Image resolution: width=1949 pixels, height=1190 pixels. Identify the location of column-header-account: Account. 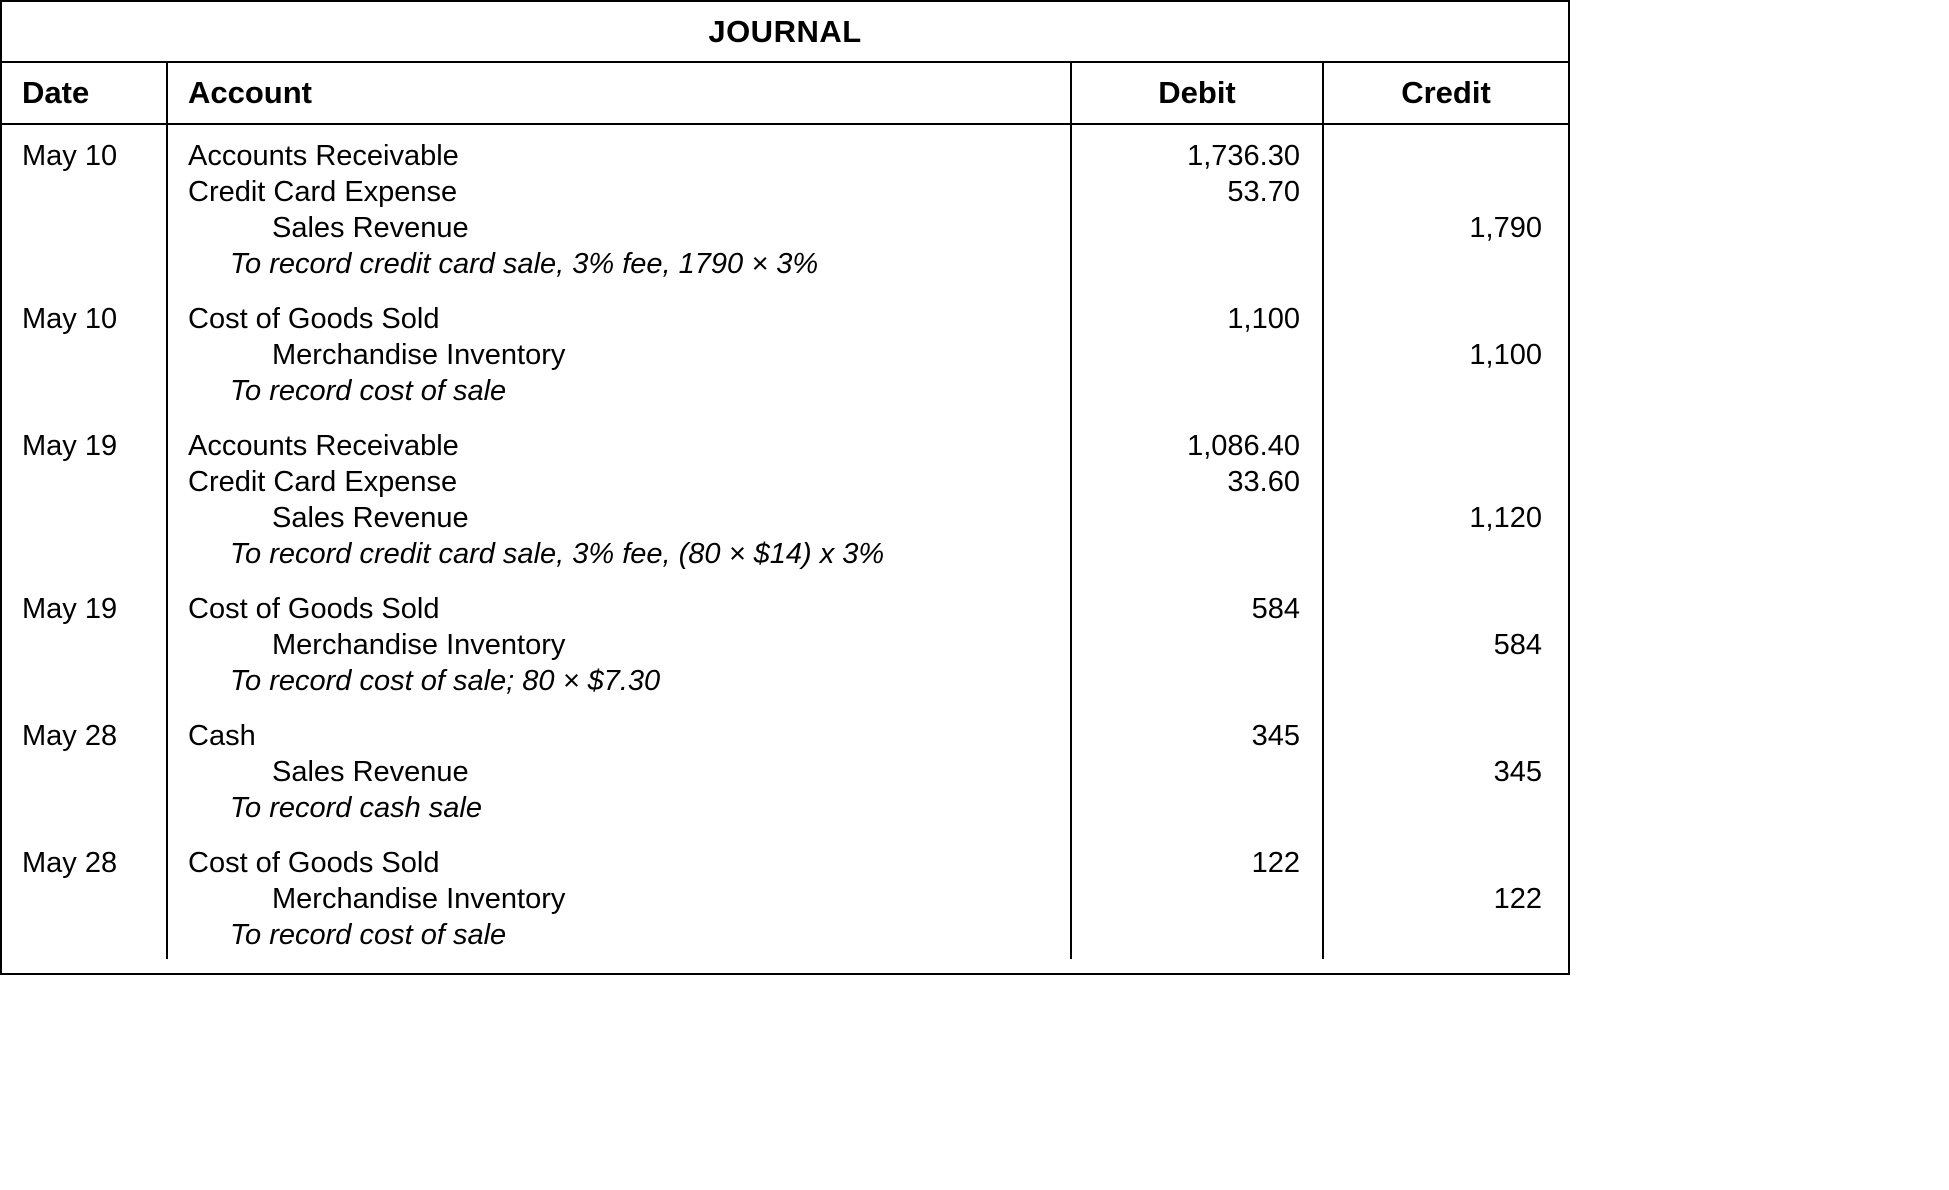
(618, 93).